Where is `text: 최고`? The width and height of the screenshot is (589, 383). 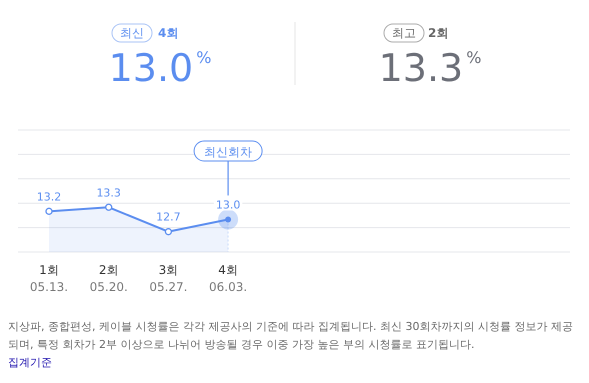
text: 최고 is located at coordinates (404, 33).